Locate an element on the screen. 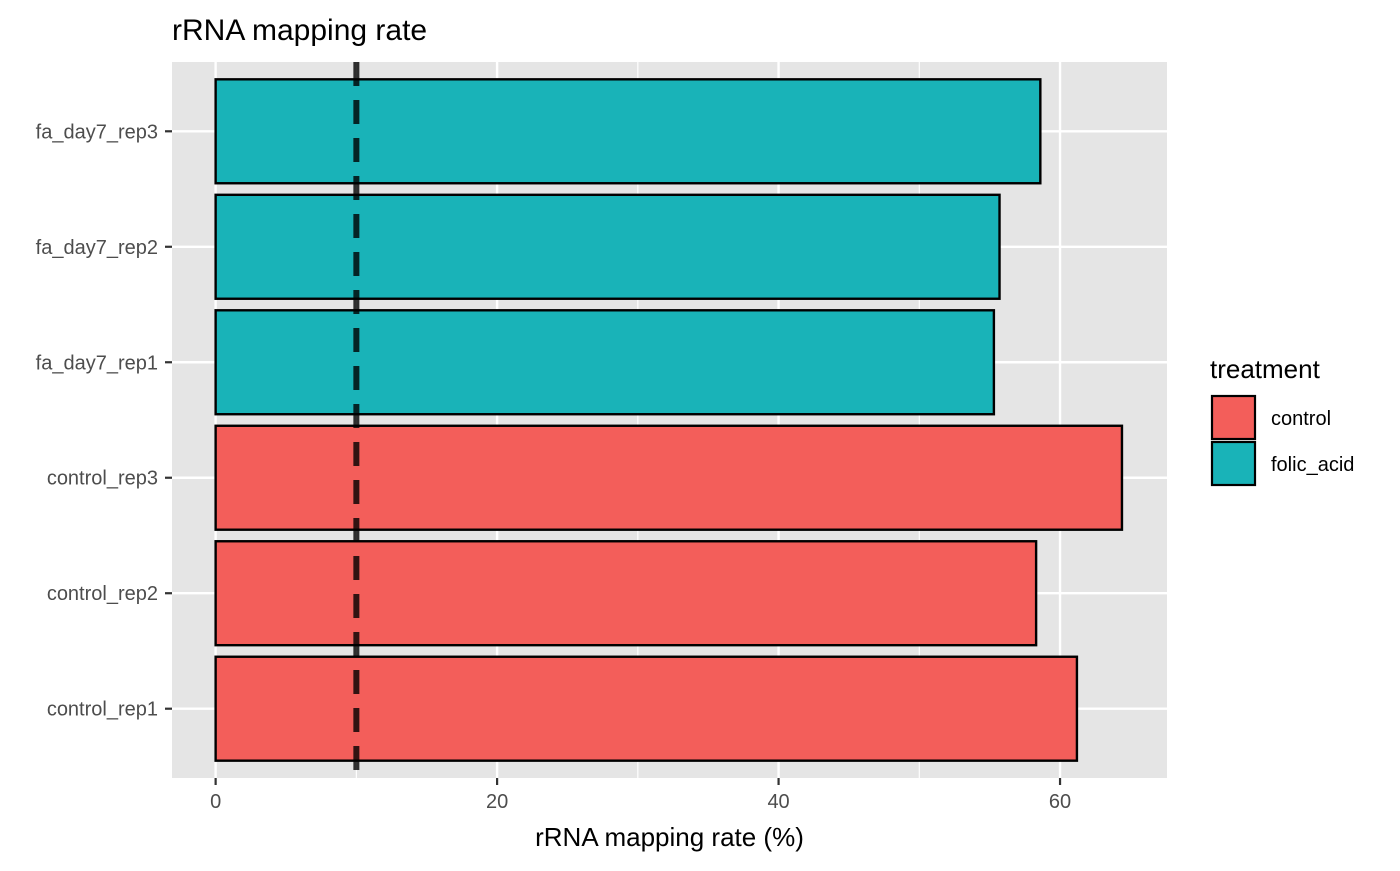  bar-control_rep2 is located at coordinates (626, 593).